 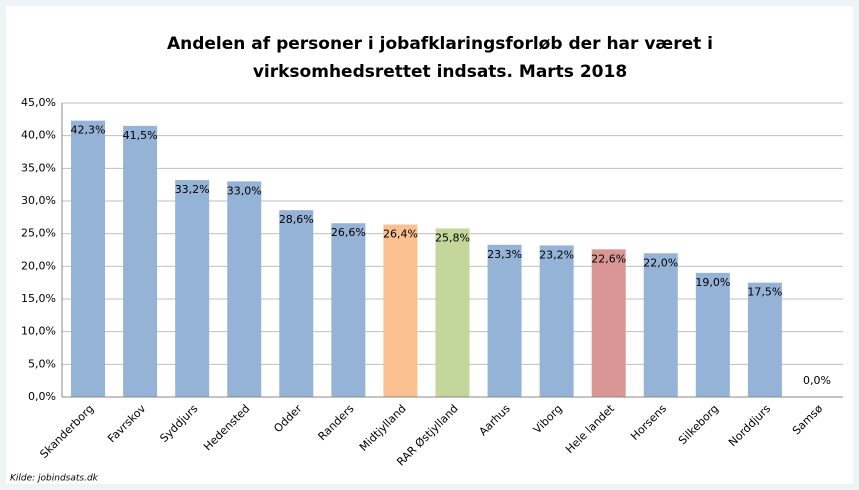 What do you see at coordinates (244, 190) in the screenshot?
I see `data-label: 33,0%` at bounding box center [244, 190].